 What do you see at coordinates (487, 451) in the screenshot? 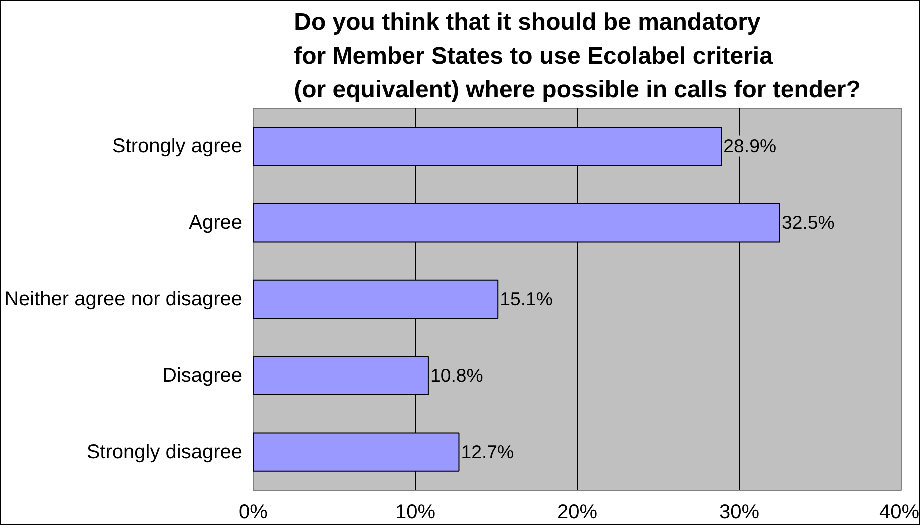
I see `data-label: 12.7%` at bounding box center [487, 451].